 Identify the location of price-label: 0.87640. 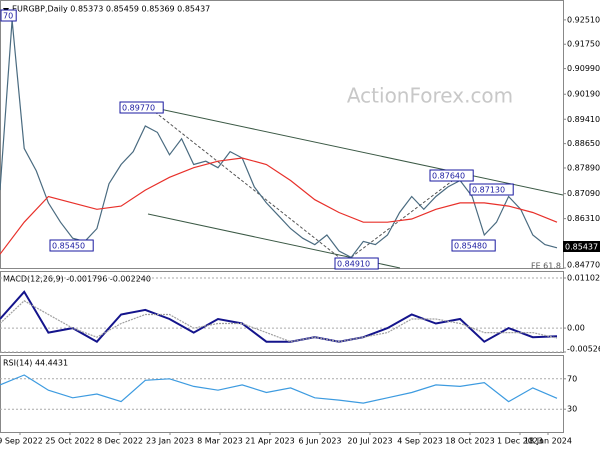
(448, 176).